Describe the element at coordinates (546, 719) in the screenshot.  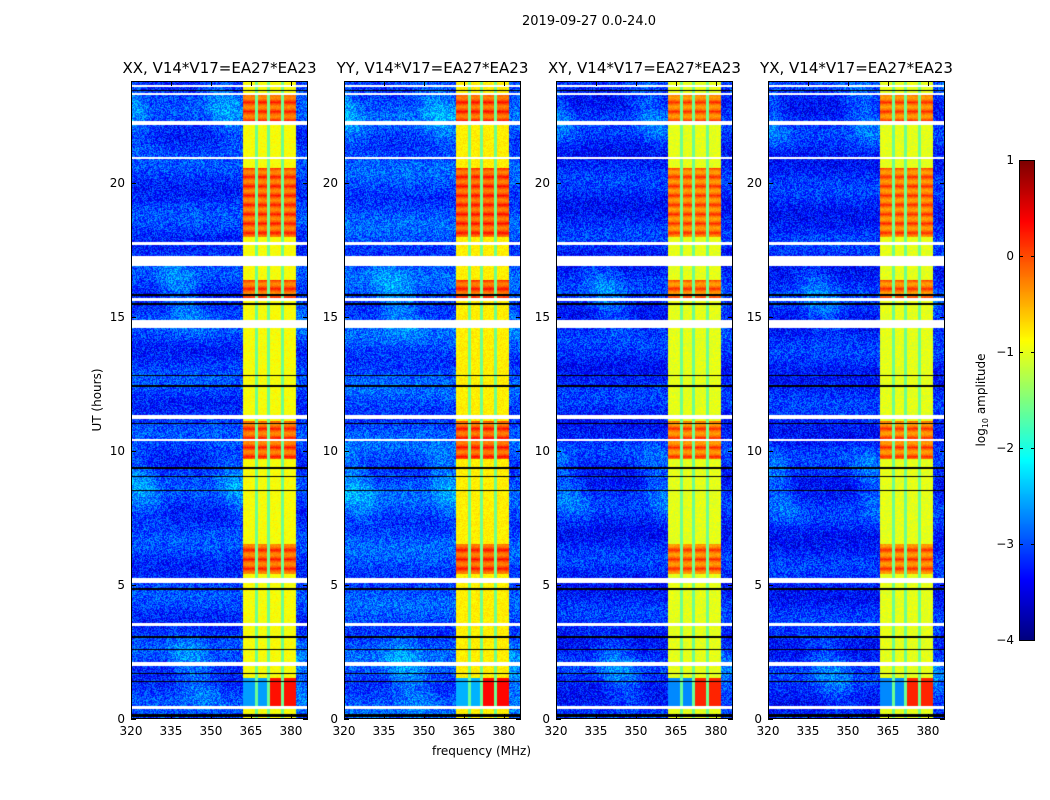
I see `y-tick-label: 0` at that location.